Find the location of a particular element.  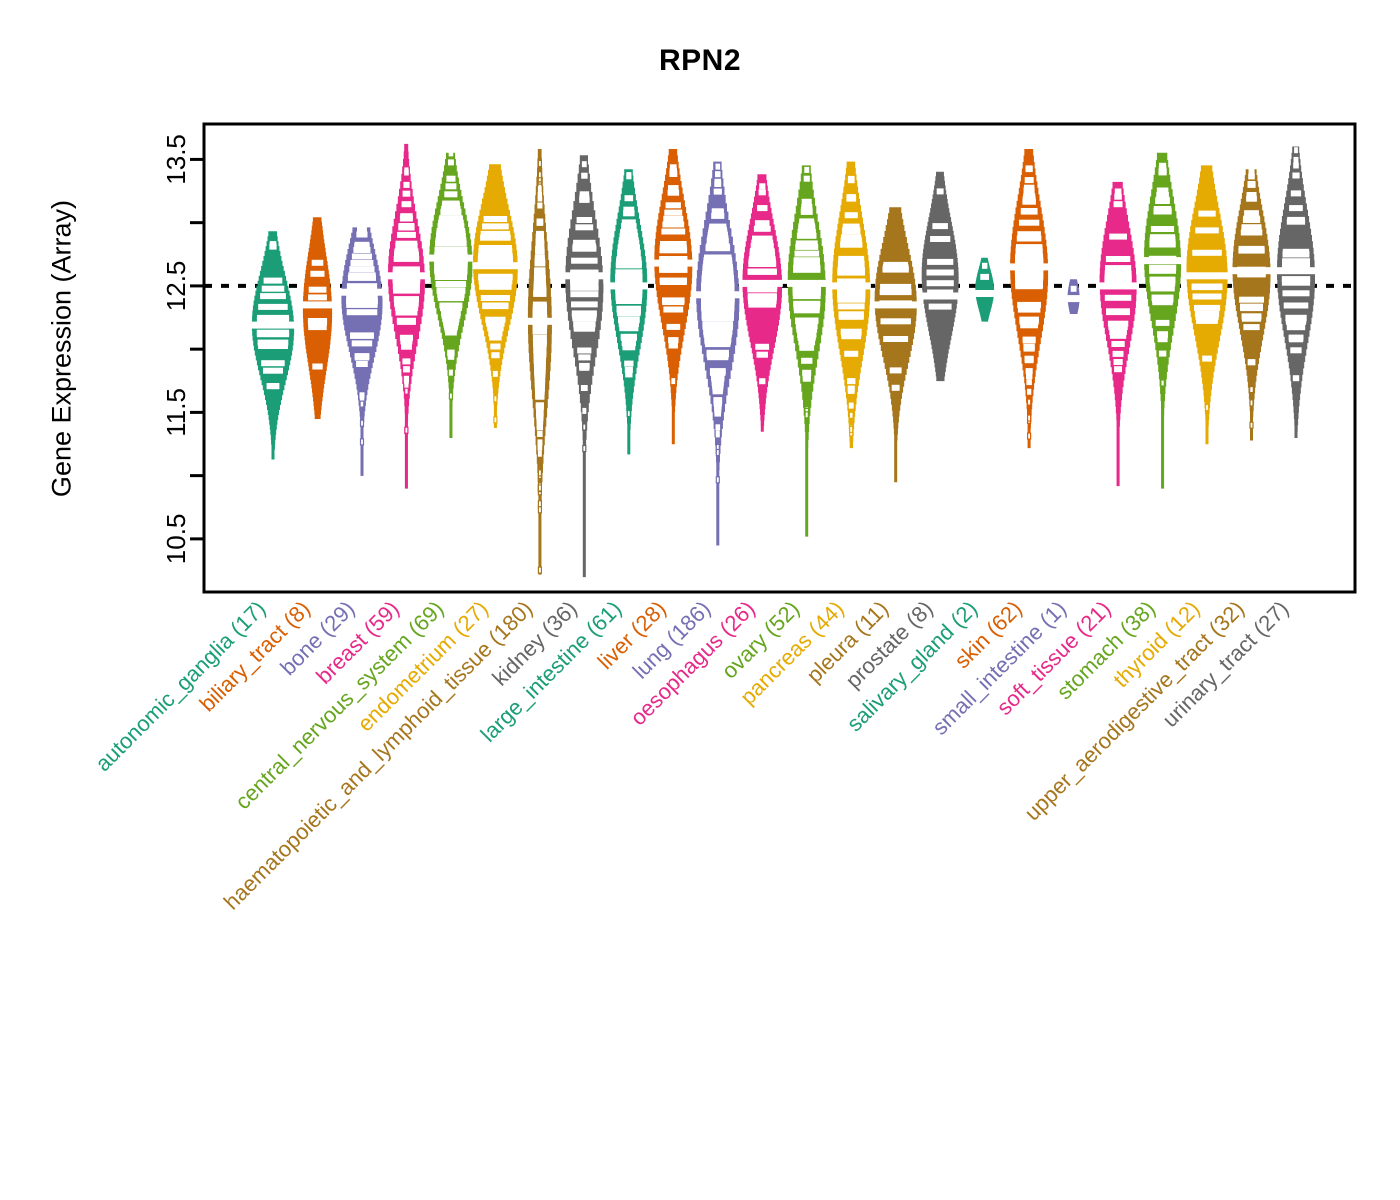

violin-lung is located at coordinates (718, 353).